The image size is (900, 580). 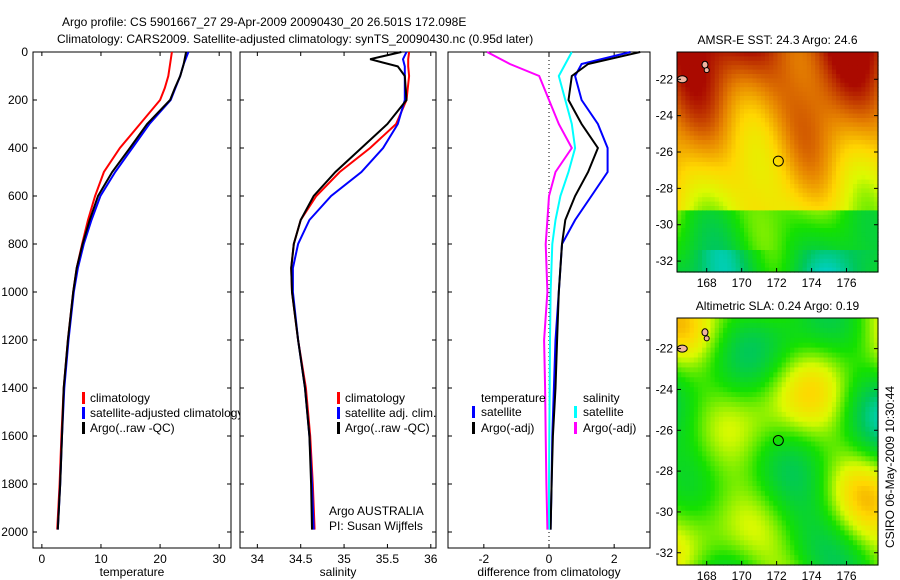 I want to click on x-tick-label: 168, so click(x=707, y=283).